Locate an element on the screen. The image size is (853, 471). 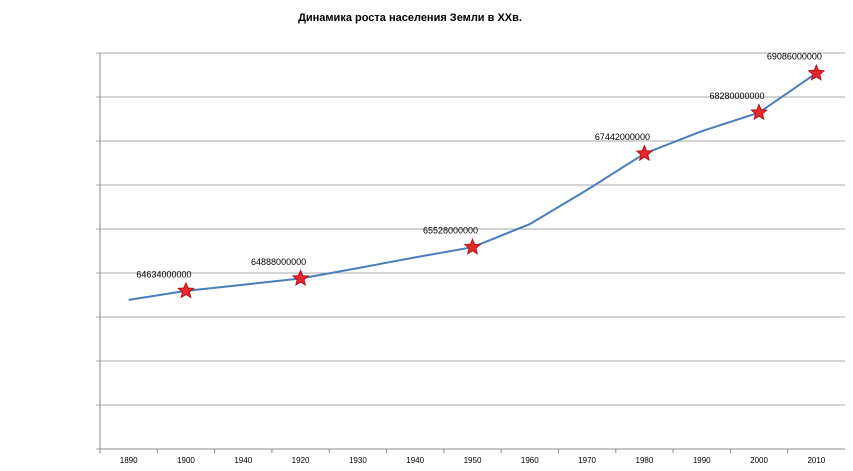
data-label: 65528000000 is located at coordinates (450, 231).